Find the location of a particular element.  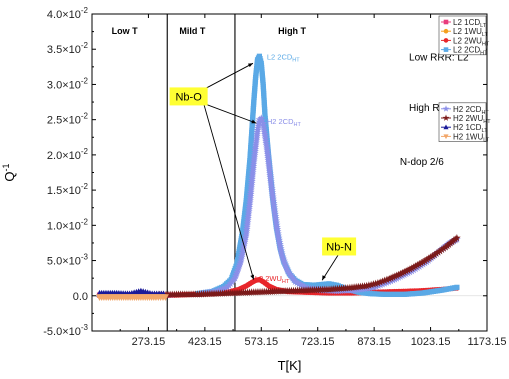

series-annotation: L2 2CDHT is located at coordinates (283, 57).